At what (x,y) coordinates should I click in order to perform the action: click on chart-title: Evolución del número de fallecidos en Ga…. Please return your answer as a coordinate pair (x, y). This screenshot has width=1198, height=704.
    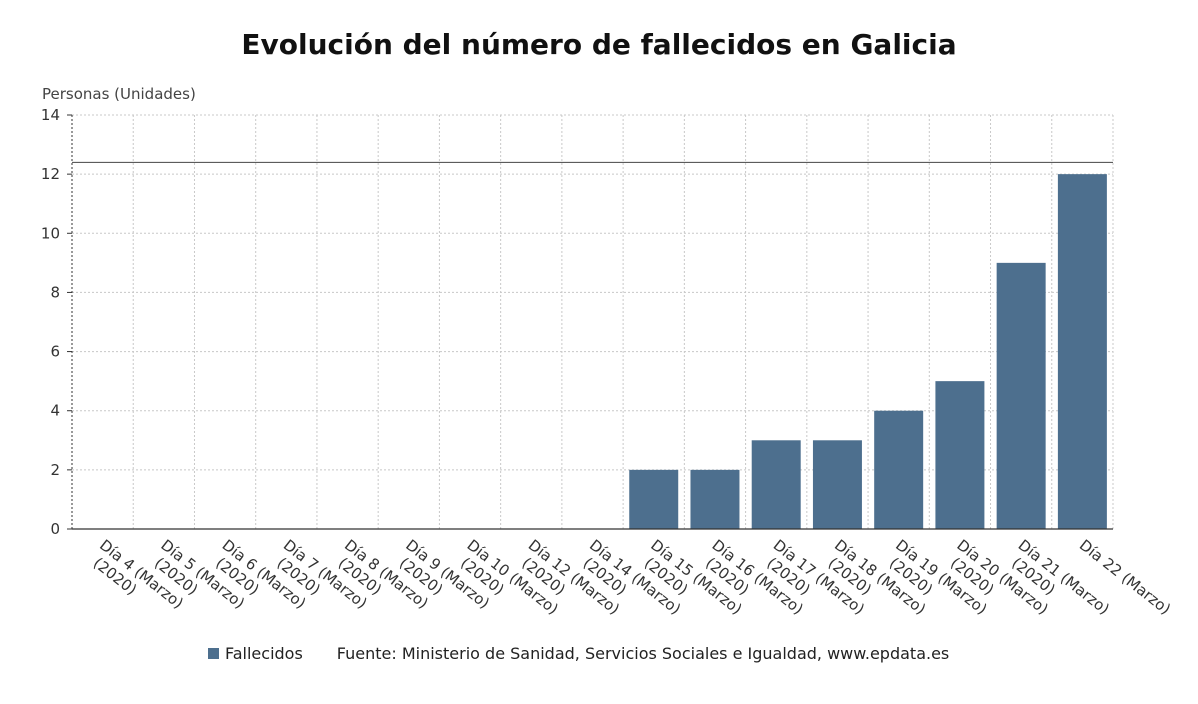
    Looking at the image, I should click on (599, 44).